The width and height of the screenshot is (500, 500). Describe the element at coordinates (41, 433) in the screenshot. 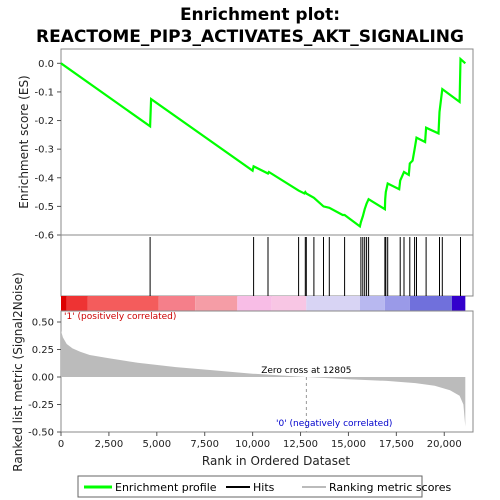

I see `rank-tick-label: -0.50` at that location.